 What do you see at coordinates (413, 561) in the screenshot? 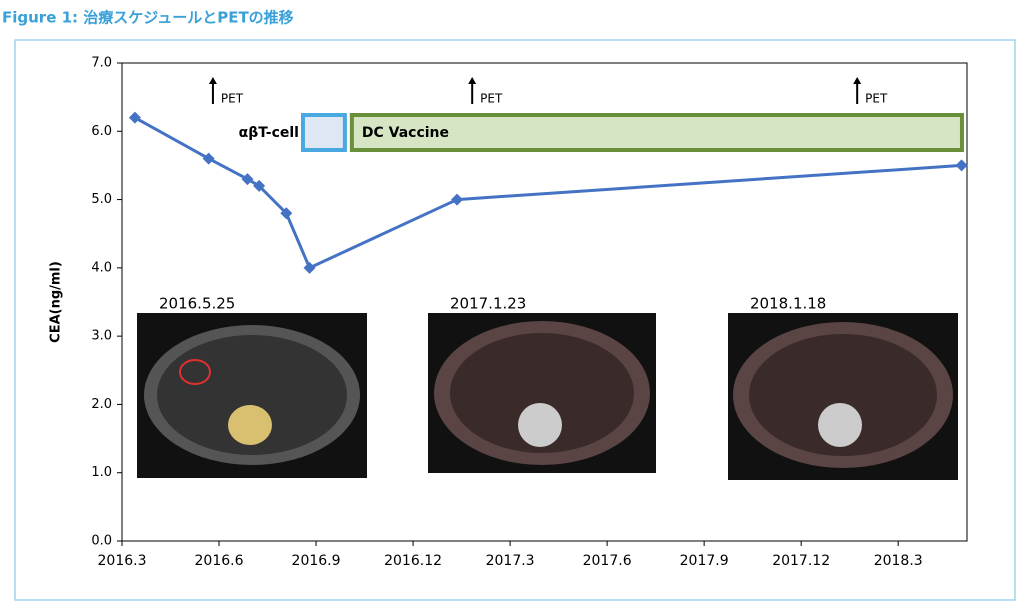
I see `x-tick-label: 2016.12` at bounding box center [413, 561].